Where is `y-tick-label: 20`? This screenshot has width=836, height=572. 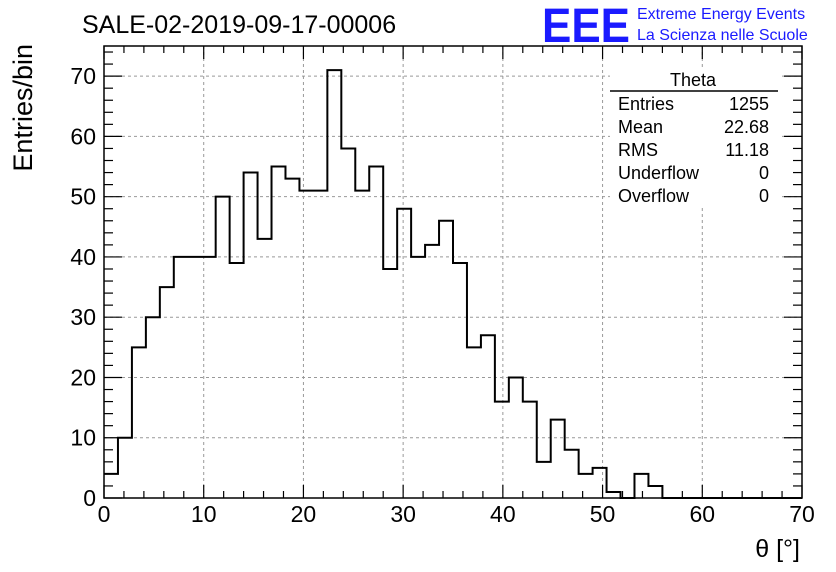
y-tick-label: 20 is located at coordinates (83, 377).